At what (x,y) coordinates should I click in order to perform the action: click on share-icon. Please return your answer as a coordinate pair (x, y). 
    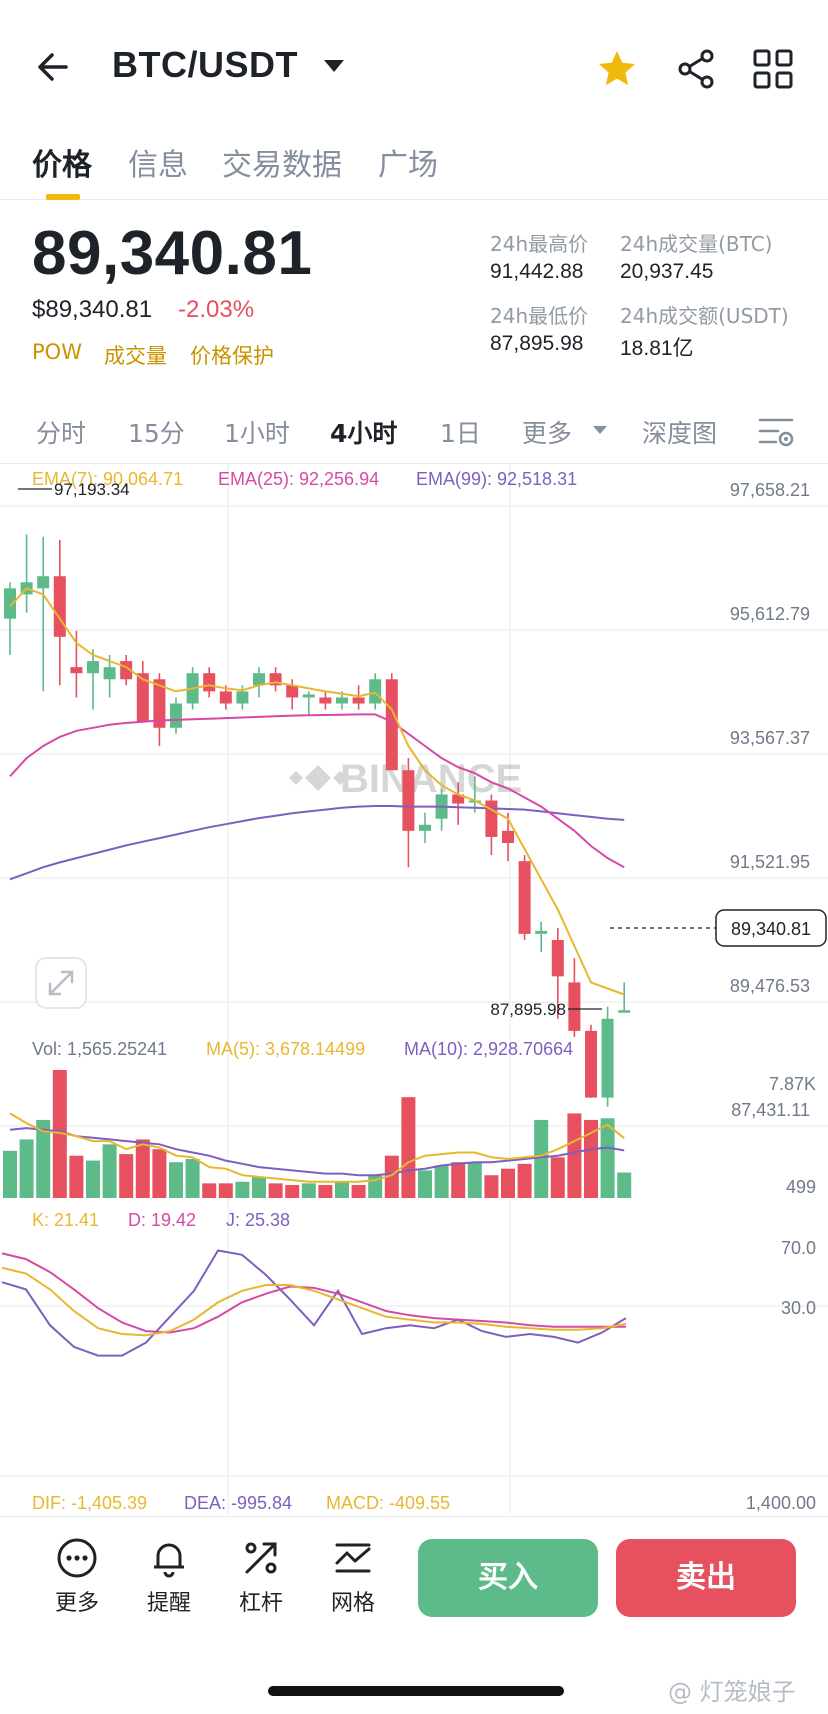
    Looking at the image, I should click on (697, 69).